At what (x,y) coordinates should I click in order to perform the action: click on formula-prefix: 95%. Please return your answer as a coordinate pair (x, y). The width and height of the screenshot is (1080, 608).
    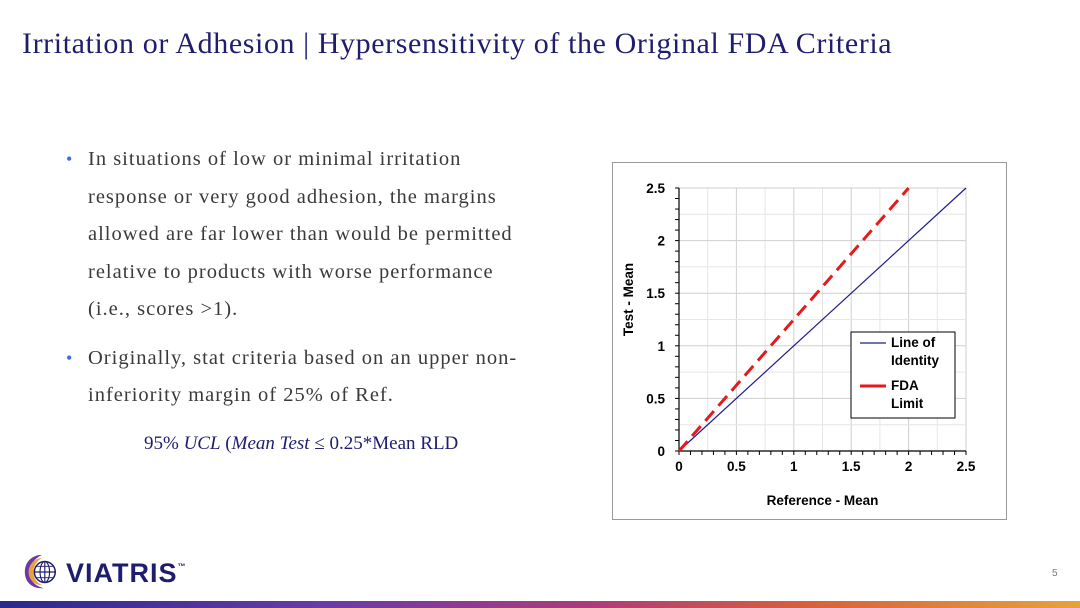
    Looking at the image, I should click on (164, 443).